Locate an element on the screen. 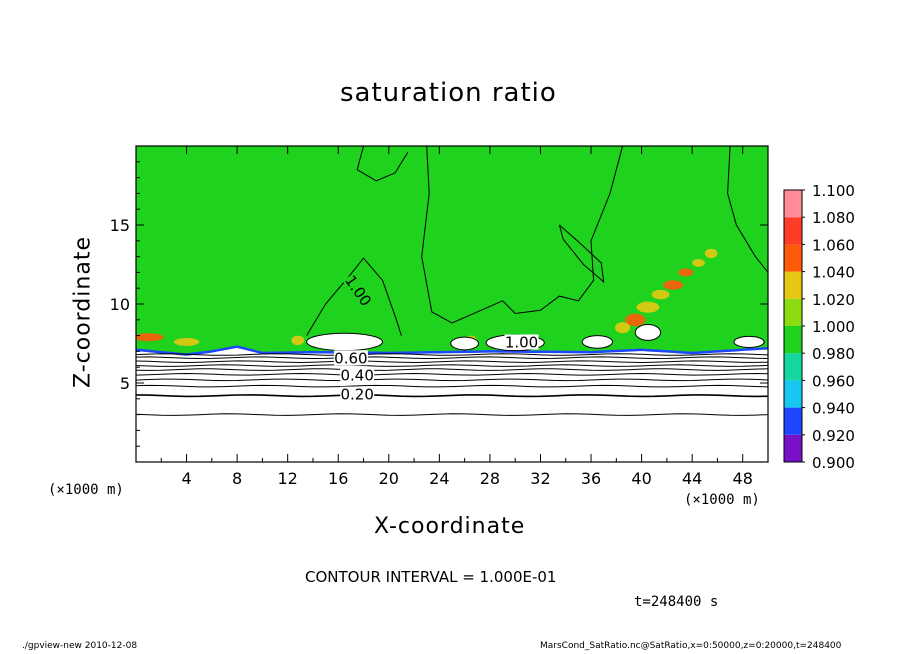  colorbar-label: 1.020 is located at coordinates (833, 300).